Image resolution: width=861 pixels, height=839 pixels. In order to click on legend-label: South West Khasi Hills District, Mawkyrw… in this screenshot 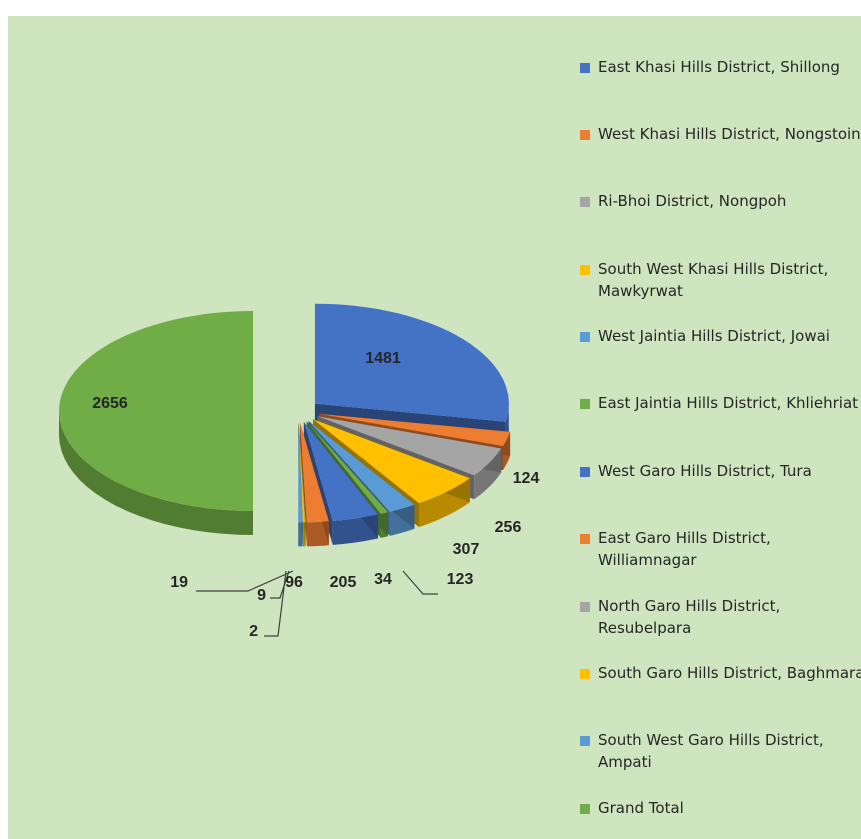, I will do `click(713, 280)`.